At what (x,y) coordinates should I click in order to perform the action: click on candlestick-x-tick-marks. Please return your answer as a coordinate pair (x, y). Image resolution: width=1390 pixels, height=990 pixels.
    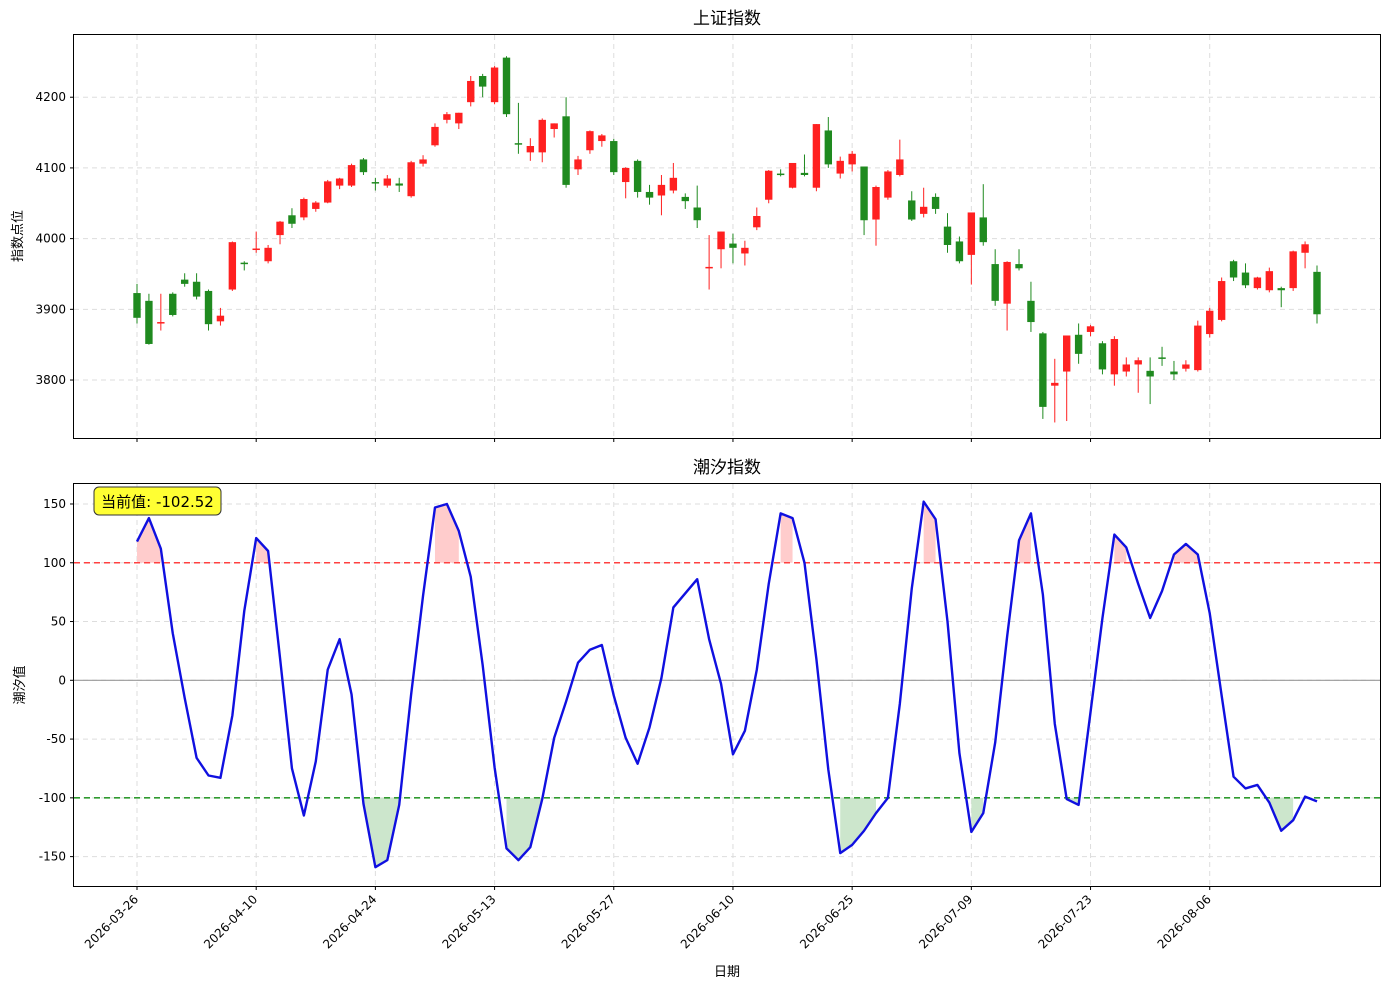
    Looking at the image, I should click on (673, 440).